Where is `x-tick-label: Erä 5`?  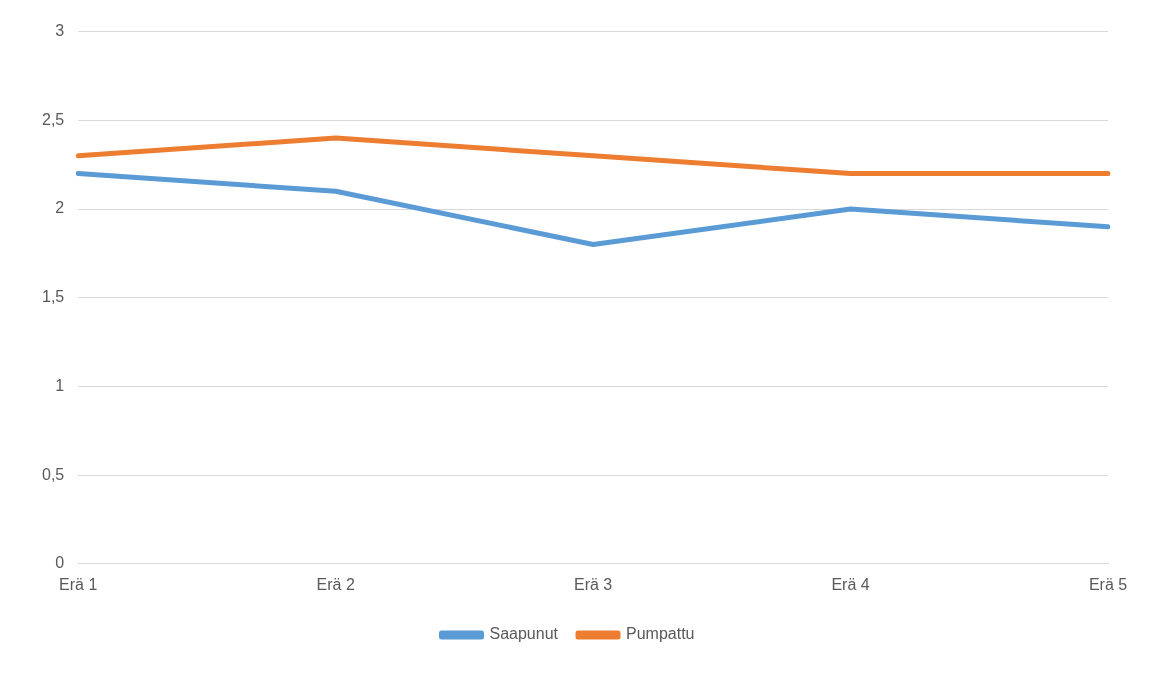 x-tick-label: Erä 5 is located at coordinates (1108, 584).